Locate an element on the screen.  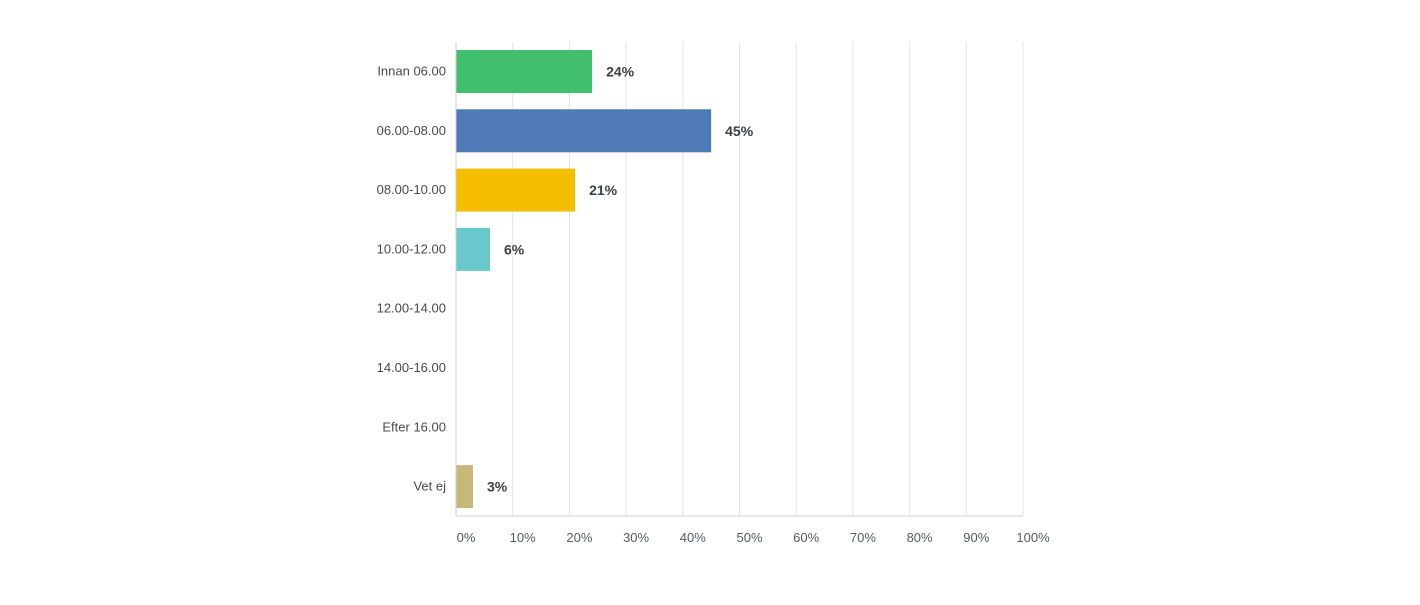
category-label: 06.00-08.00 is located at coordinates (411, 130).